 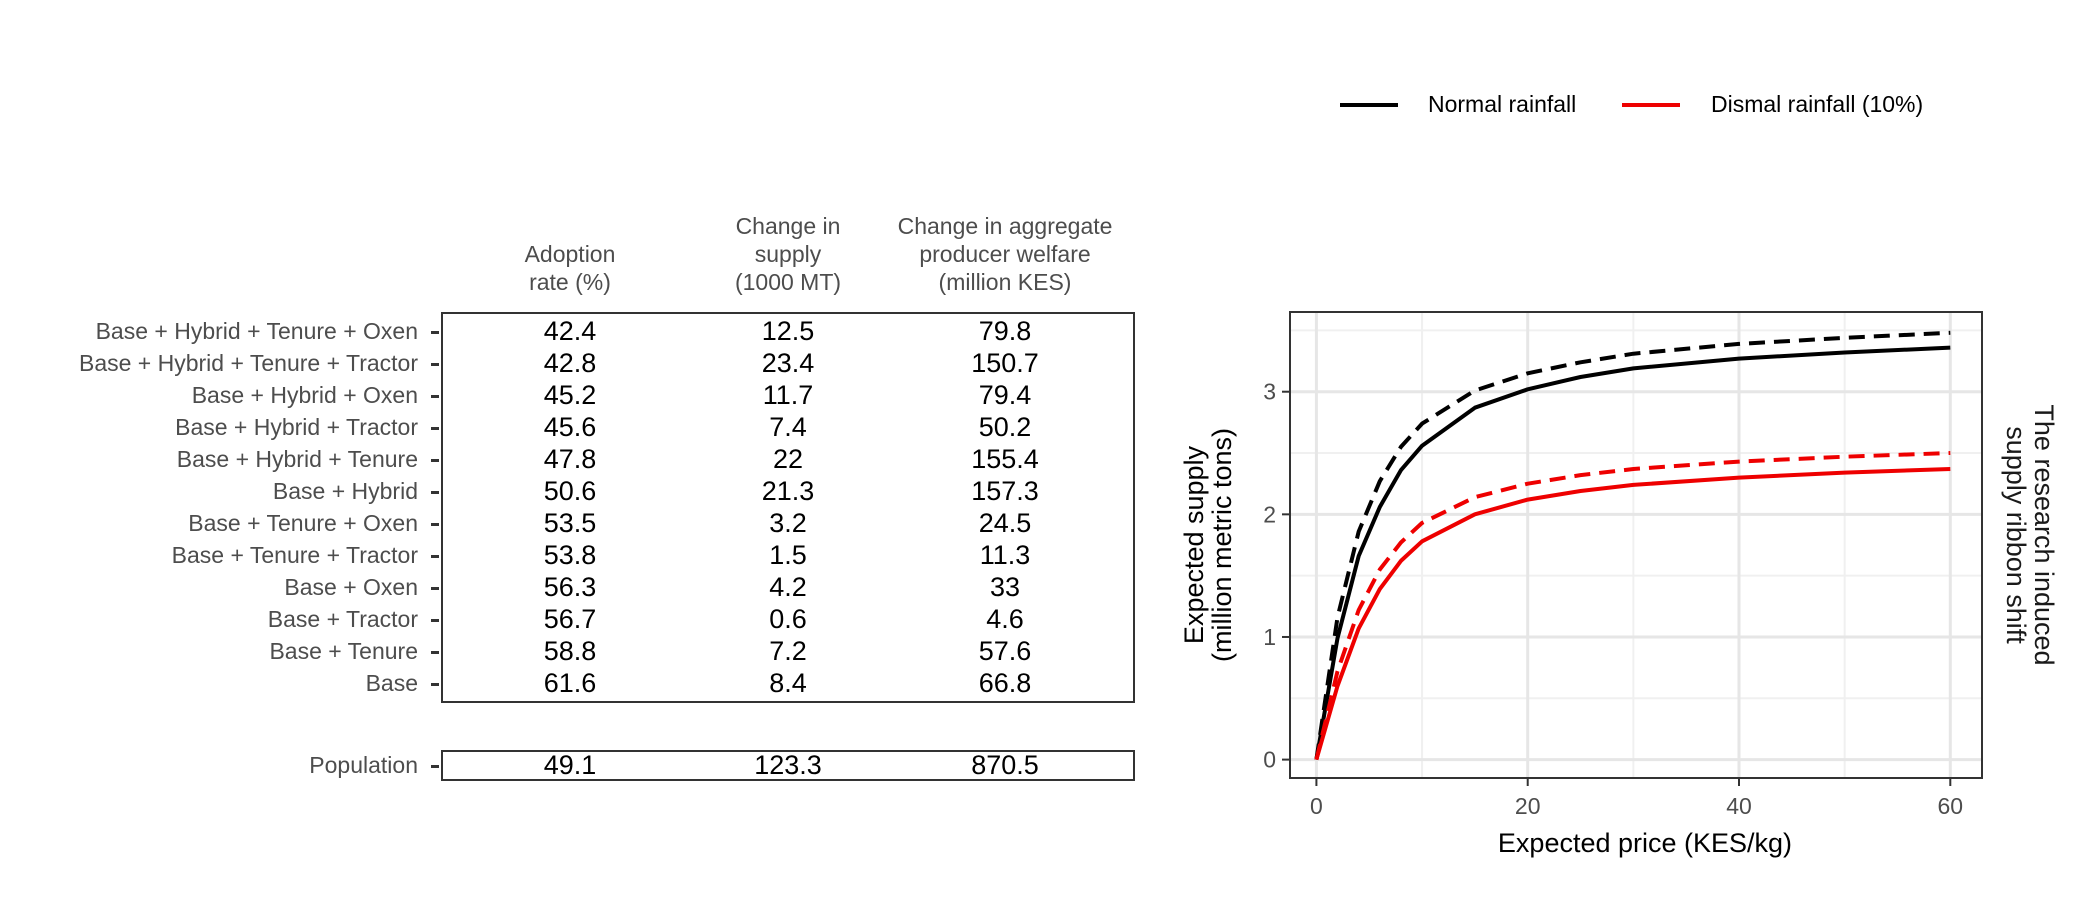 What do you see at coordinates (788, 651) in the screenshot?
I see `cell-supply: 7.2` at bounding box center [788, 651].